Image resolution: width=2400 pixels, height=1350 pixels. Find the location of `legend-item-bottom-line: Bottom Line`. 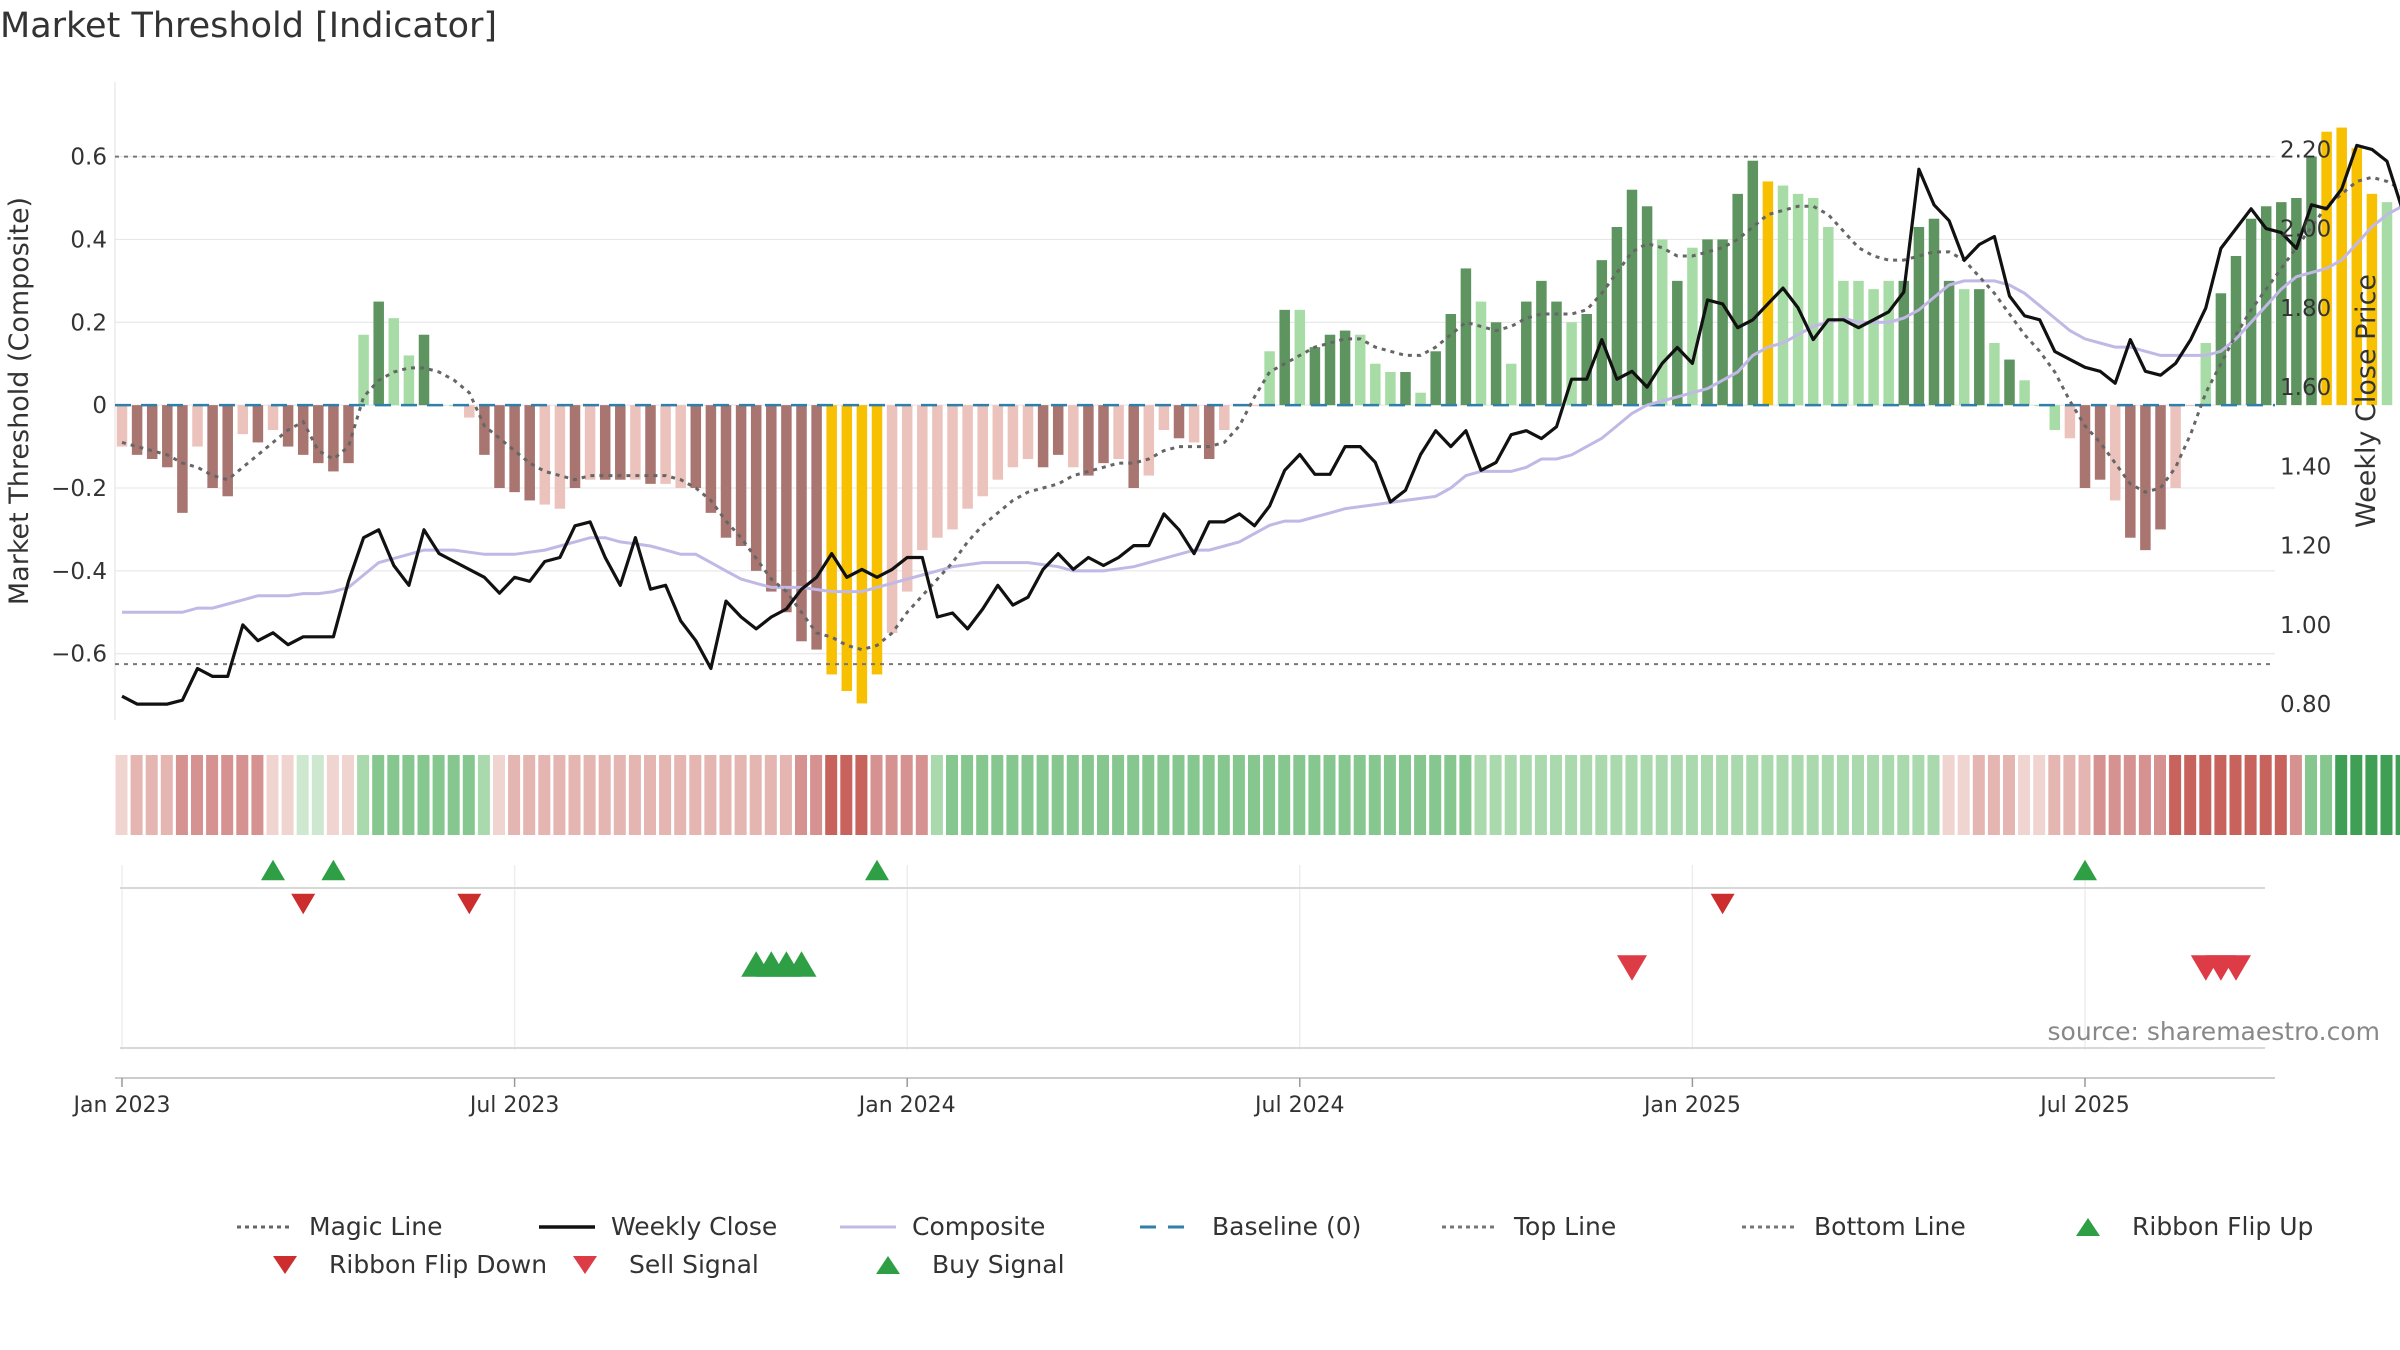

legend-item-bottom-line: Bottom Line is located at coordinates (1853, 1226).